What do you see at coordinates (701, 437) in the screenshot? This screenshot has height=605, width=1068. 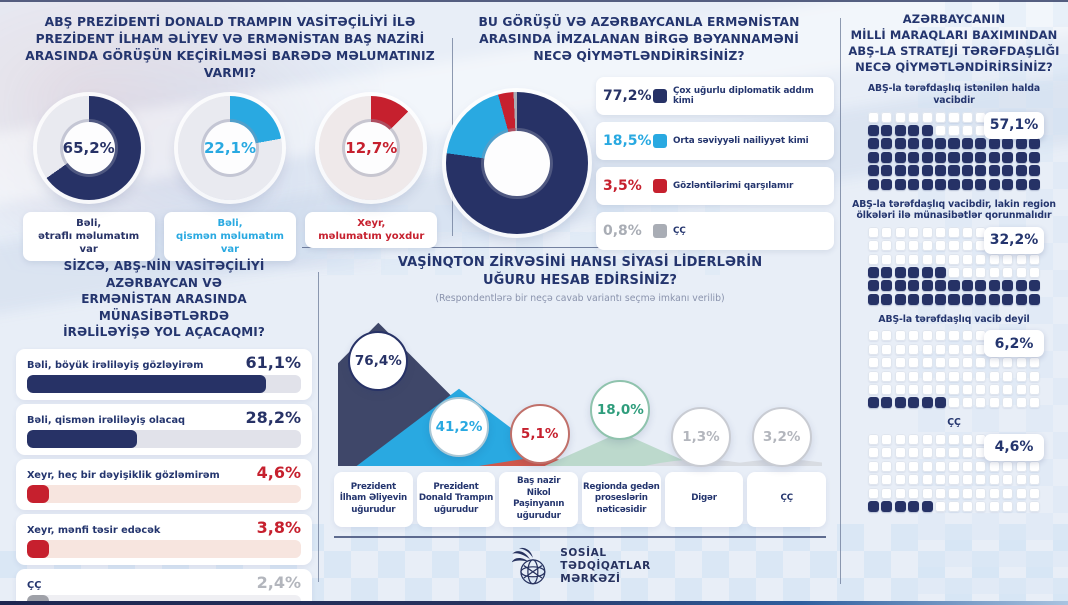 I see `summit-value-badge: 1,3%` at bounding box center [701, 437].